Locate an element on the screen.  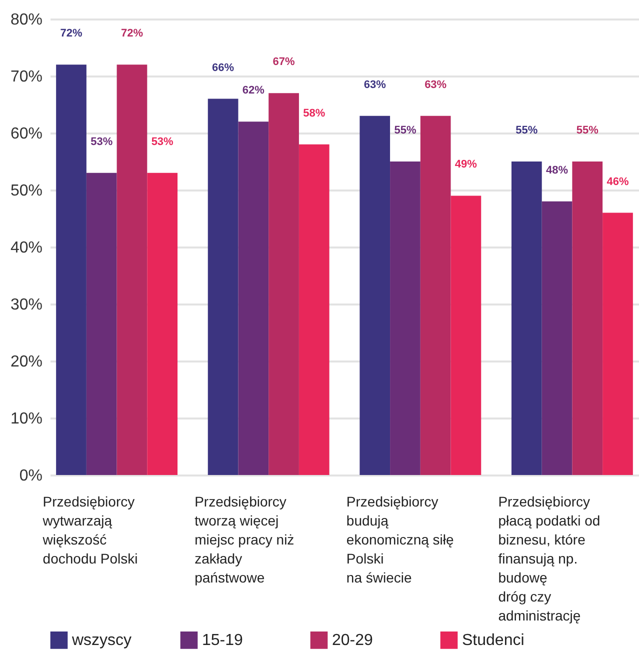
data-label: 67% is located at coordinates (283, 62).